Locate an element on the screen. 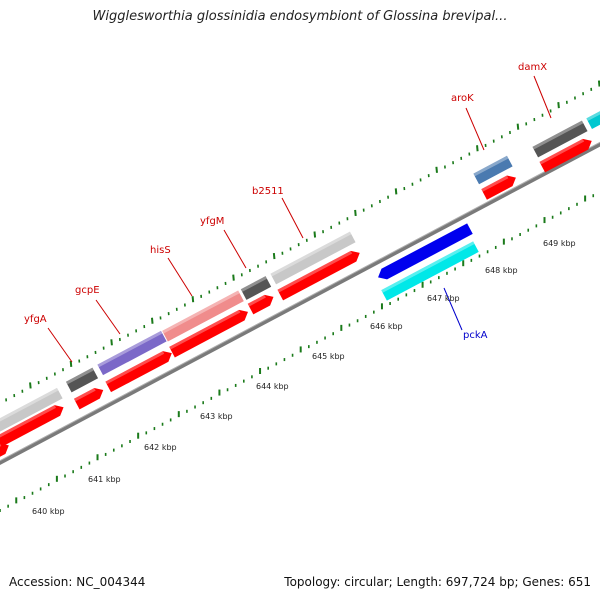 The image size is (600, 600). gene-box-hisS is located at coordinates (203, 316).